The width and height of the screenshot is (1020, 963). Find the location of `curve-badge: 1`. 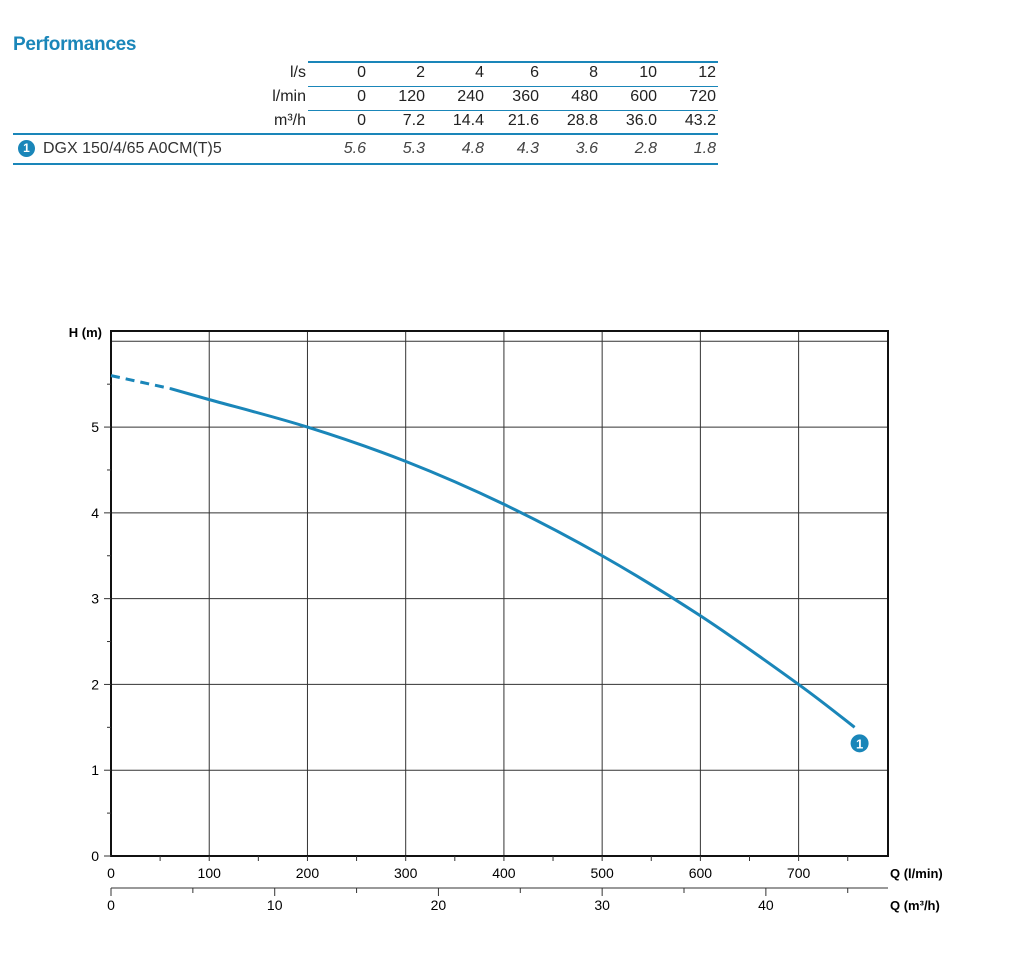

curve-badge: 1 is located at coordinates (26, 148).